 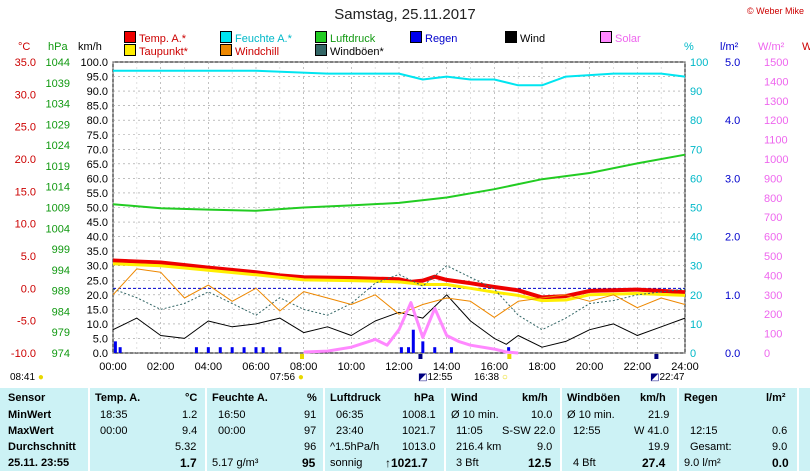 I want to click on pressure-tick-label: 1004, so click(x=58, y=229).